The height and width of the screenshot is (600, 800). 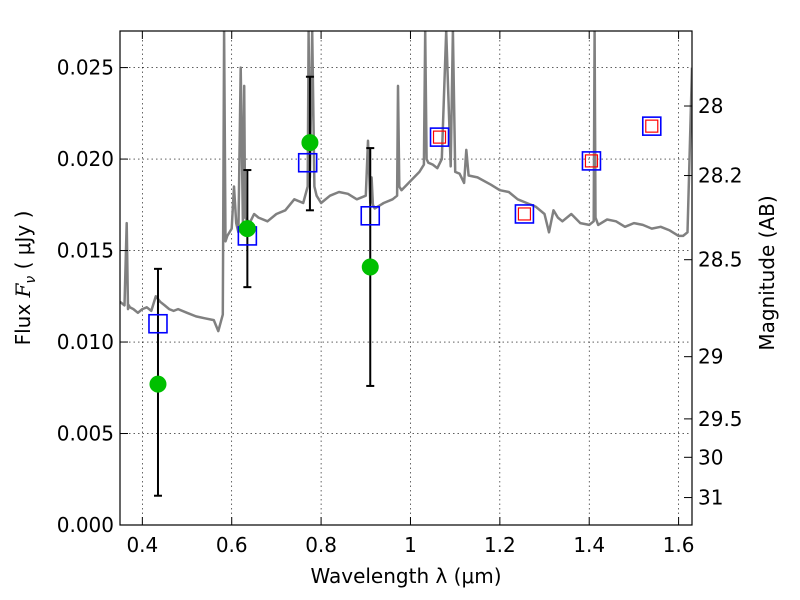 What do you see at coordinates (85, 525) in the screenshot?
I see `y-tick-label: 0.000` at bounding box center [85, 525].